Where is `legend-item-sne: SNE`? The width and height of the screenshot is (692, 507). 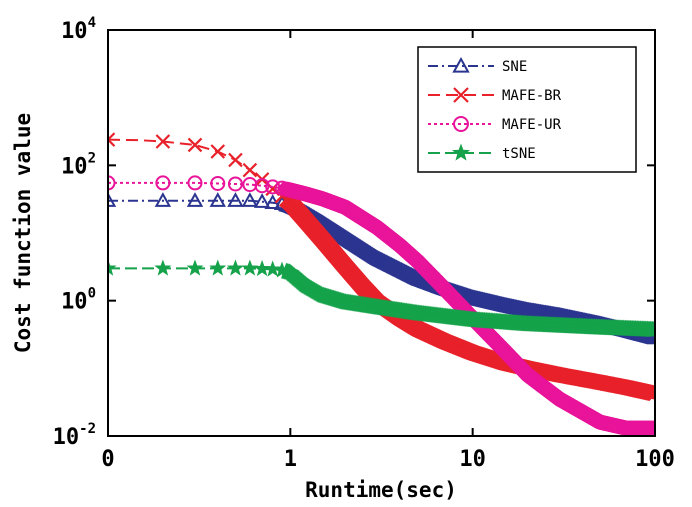
legend-item-sne: SNE is located at coordinates (477, 65).